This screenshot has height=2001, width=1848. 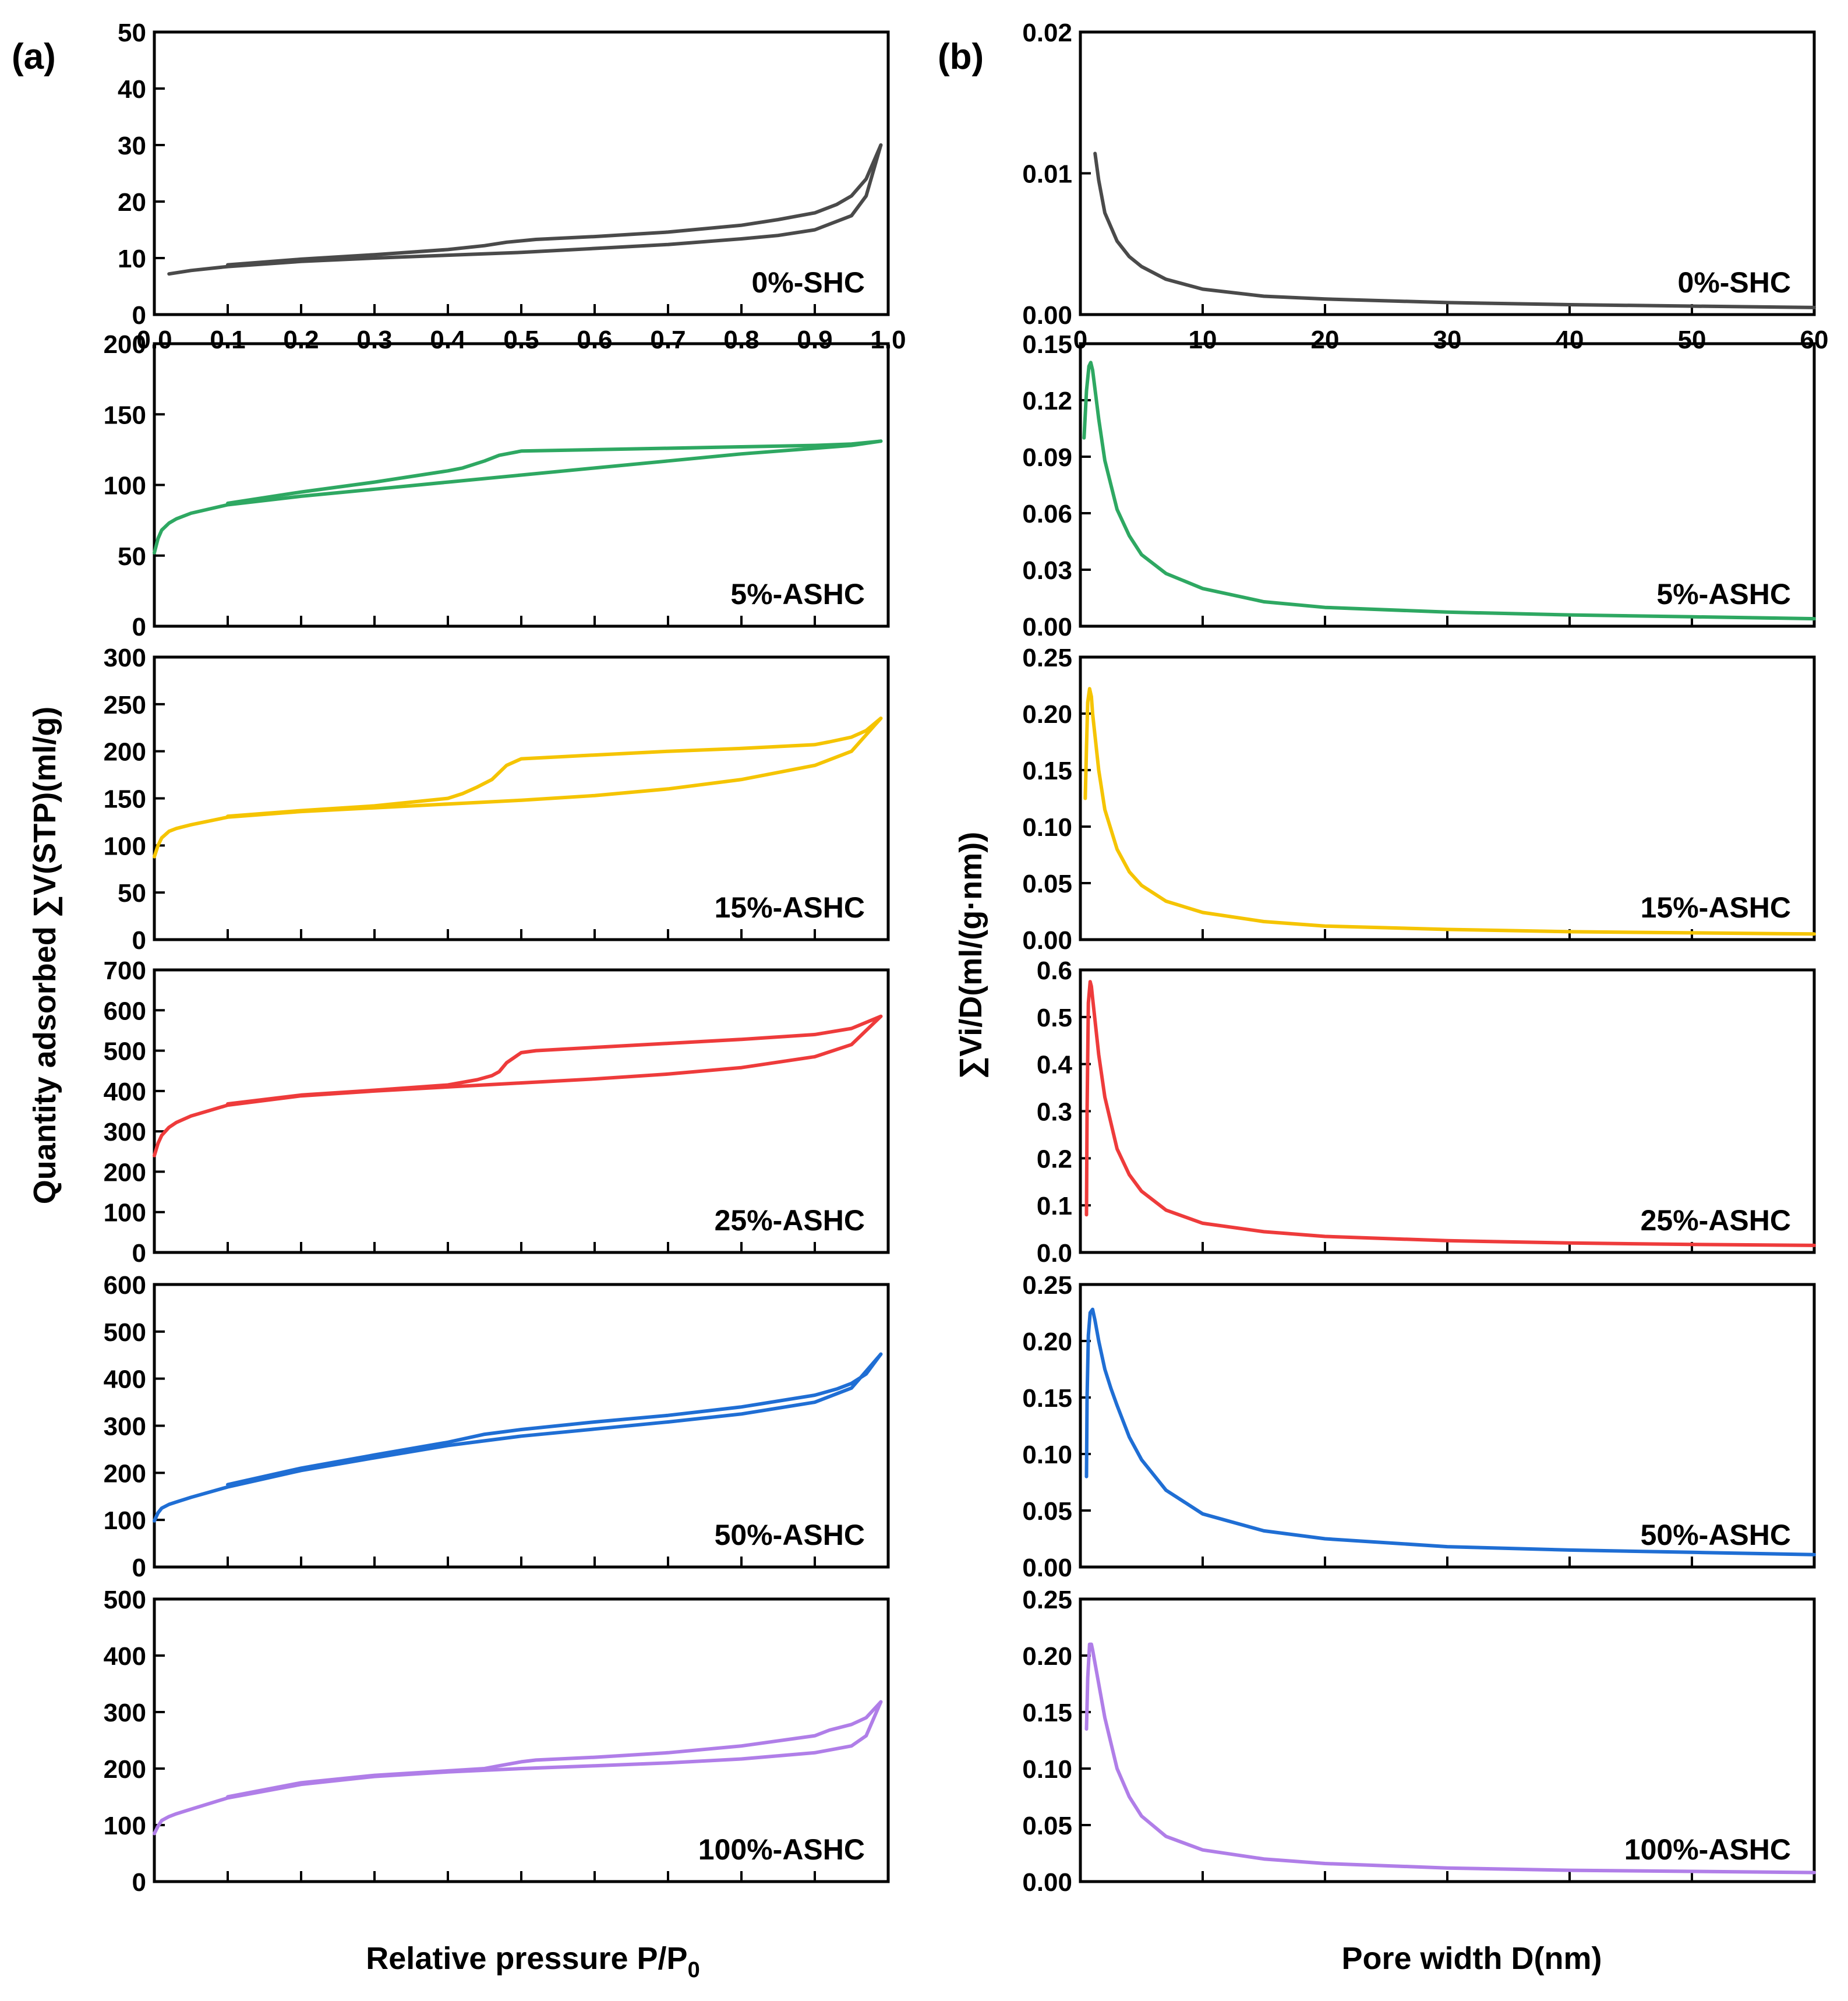 I want to click on panel-b-5pct-ashc-subplot: 0.00 0.03 0.06 0.09 0.12 0.15 5%-ASHC, so click(x=1419, y=486).